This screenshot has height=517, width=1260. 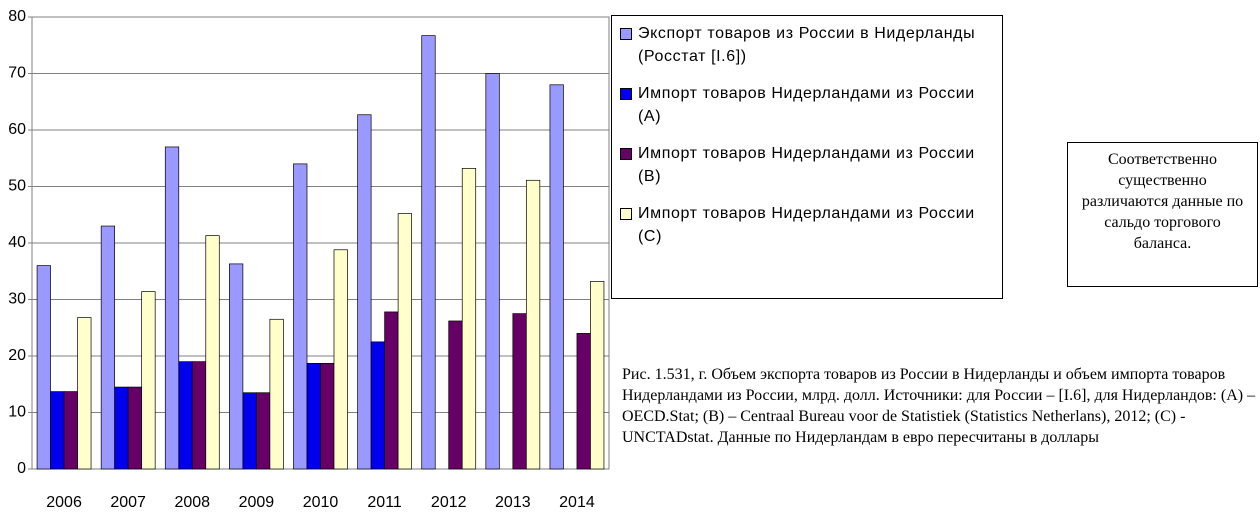 I want to click on x-tick-label: 2008, so click(x=192, y=502).